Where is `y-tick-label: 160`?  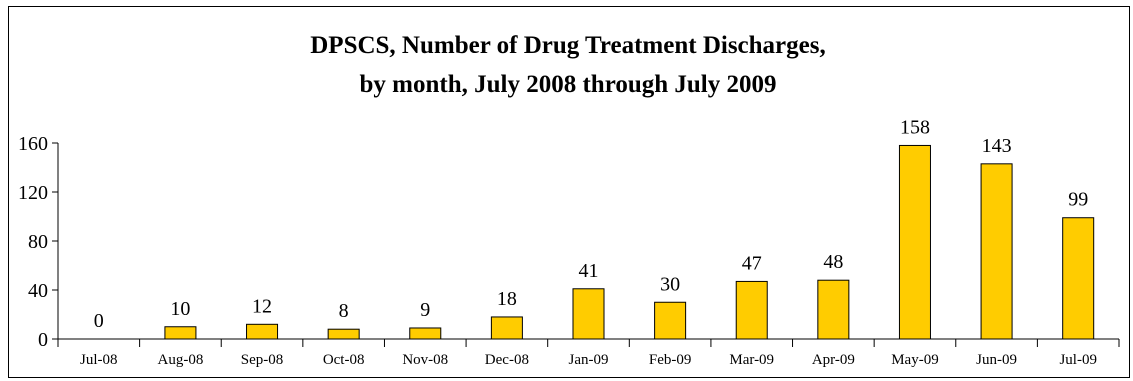
y-tick-label: 160 is located at coordinates (33, 144).